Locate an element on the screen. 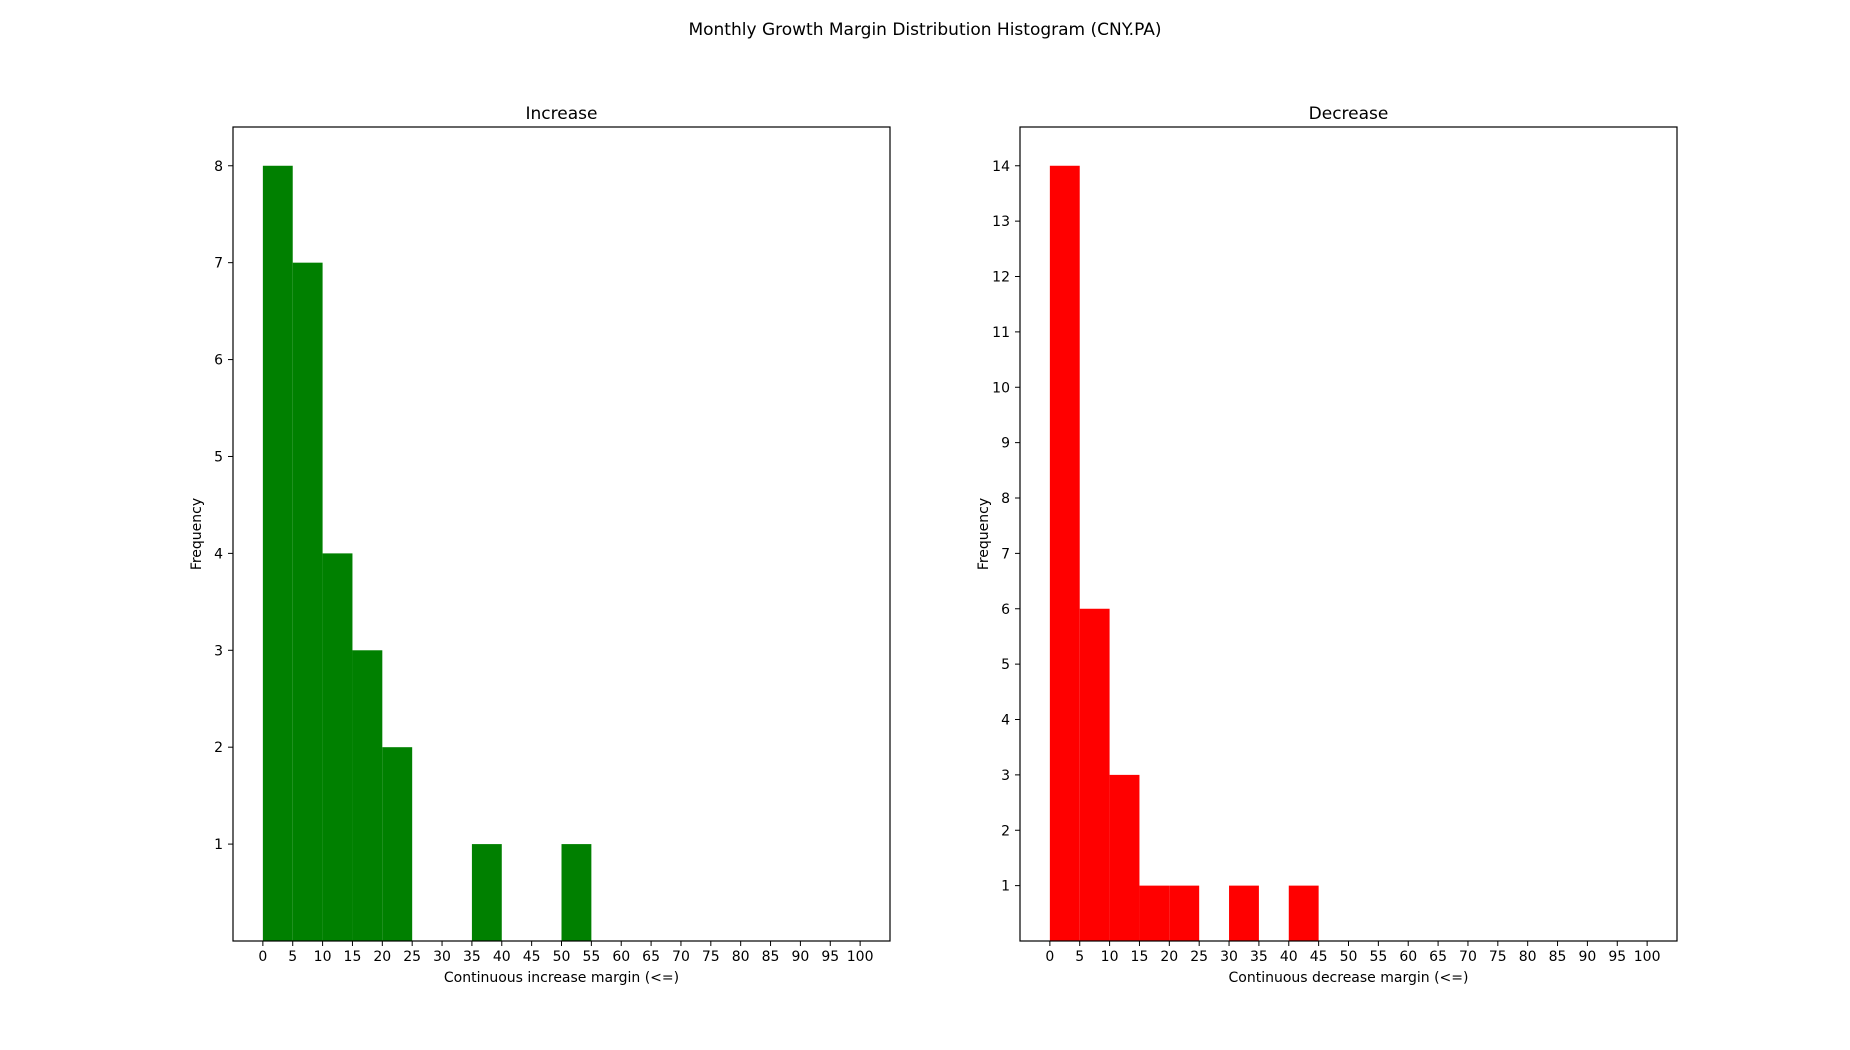  x-axis-label: Continuous increase margin (<=) is located at coordinates (561, 978).